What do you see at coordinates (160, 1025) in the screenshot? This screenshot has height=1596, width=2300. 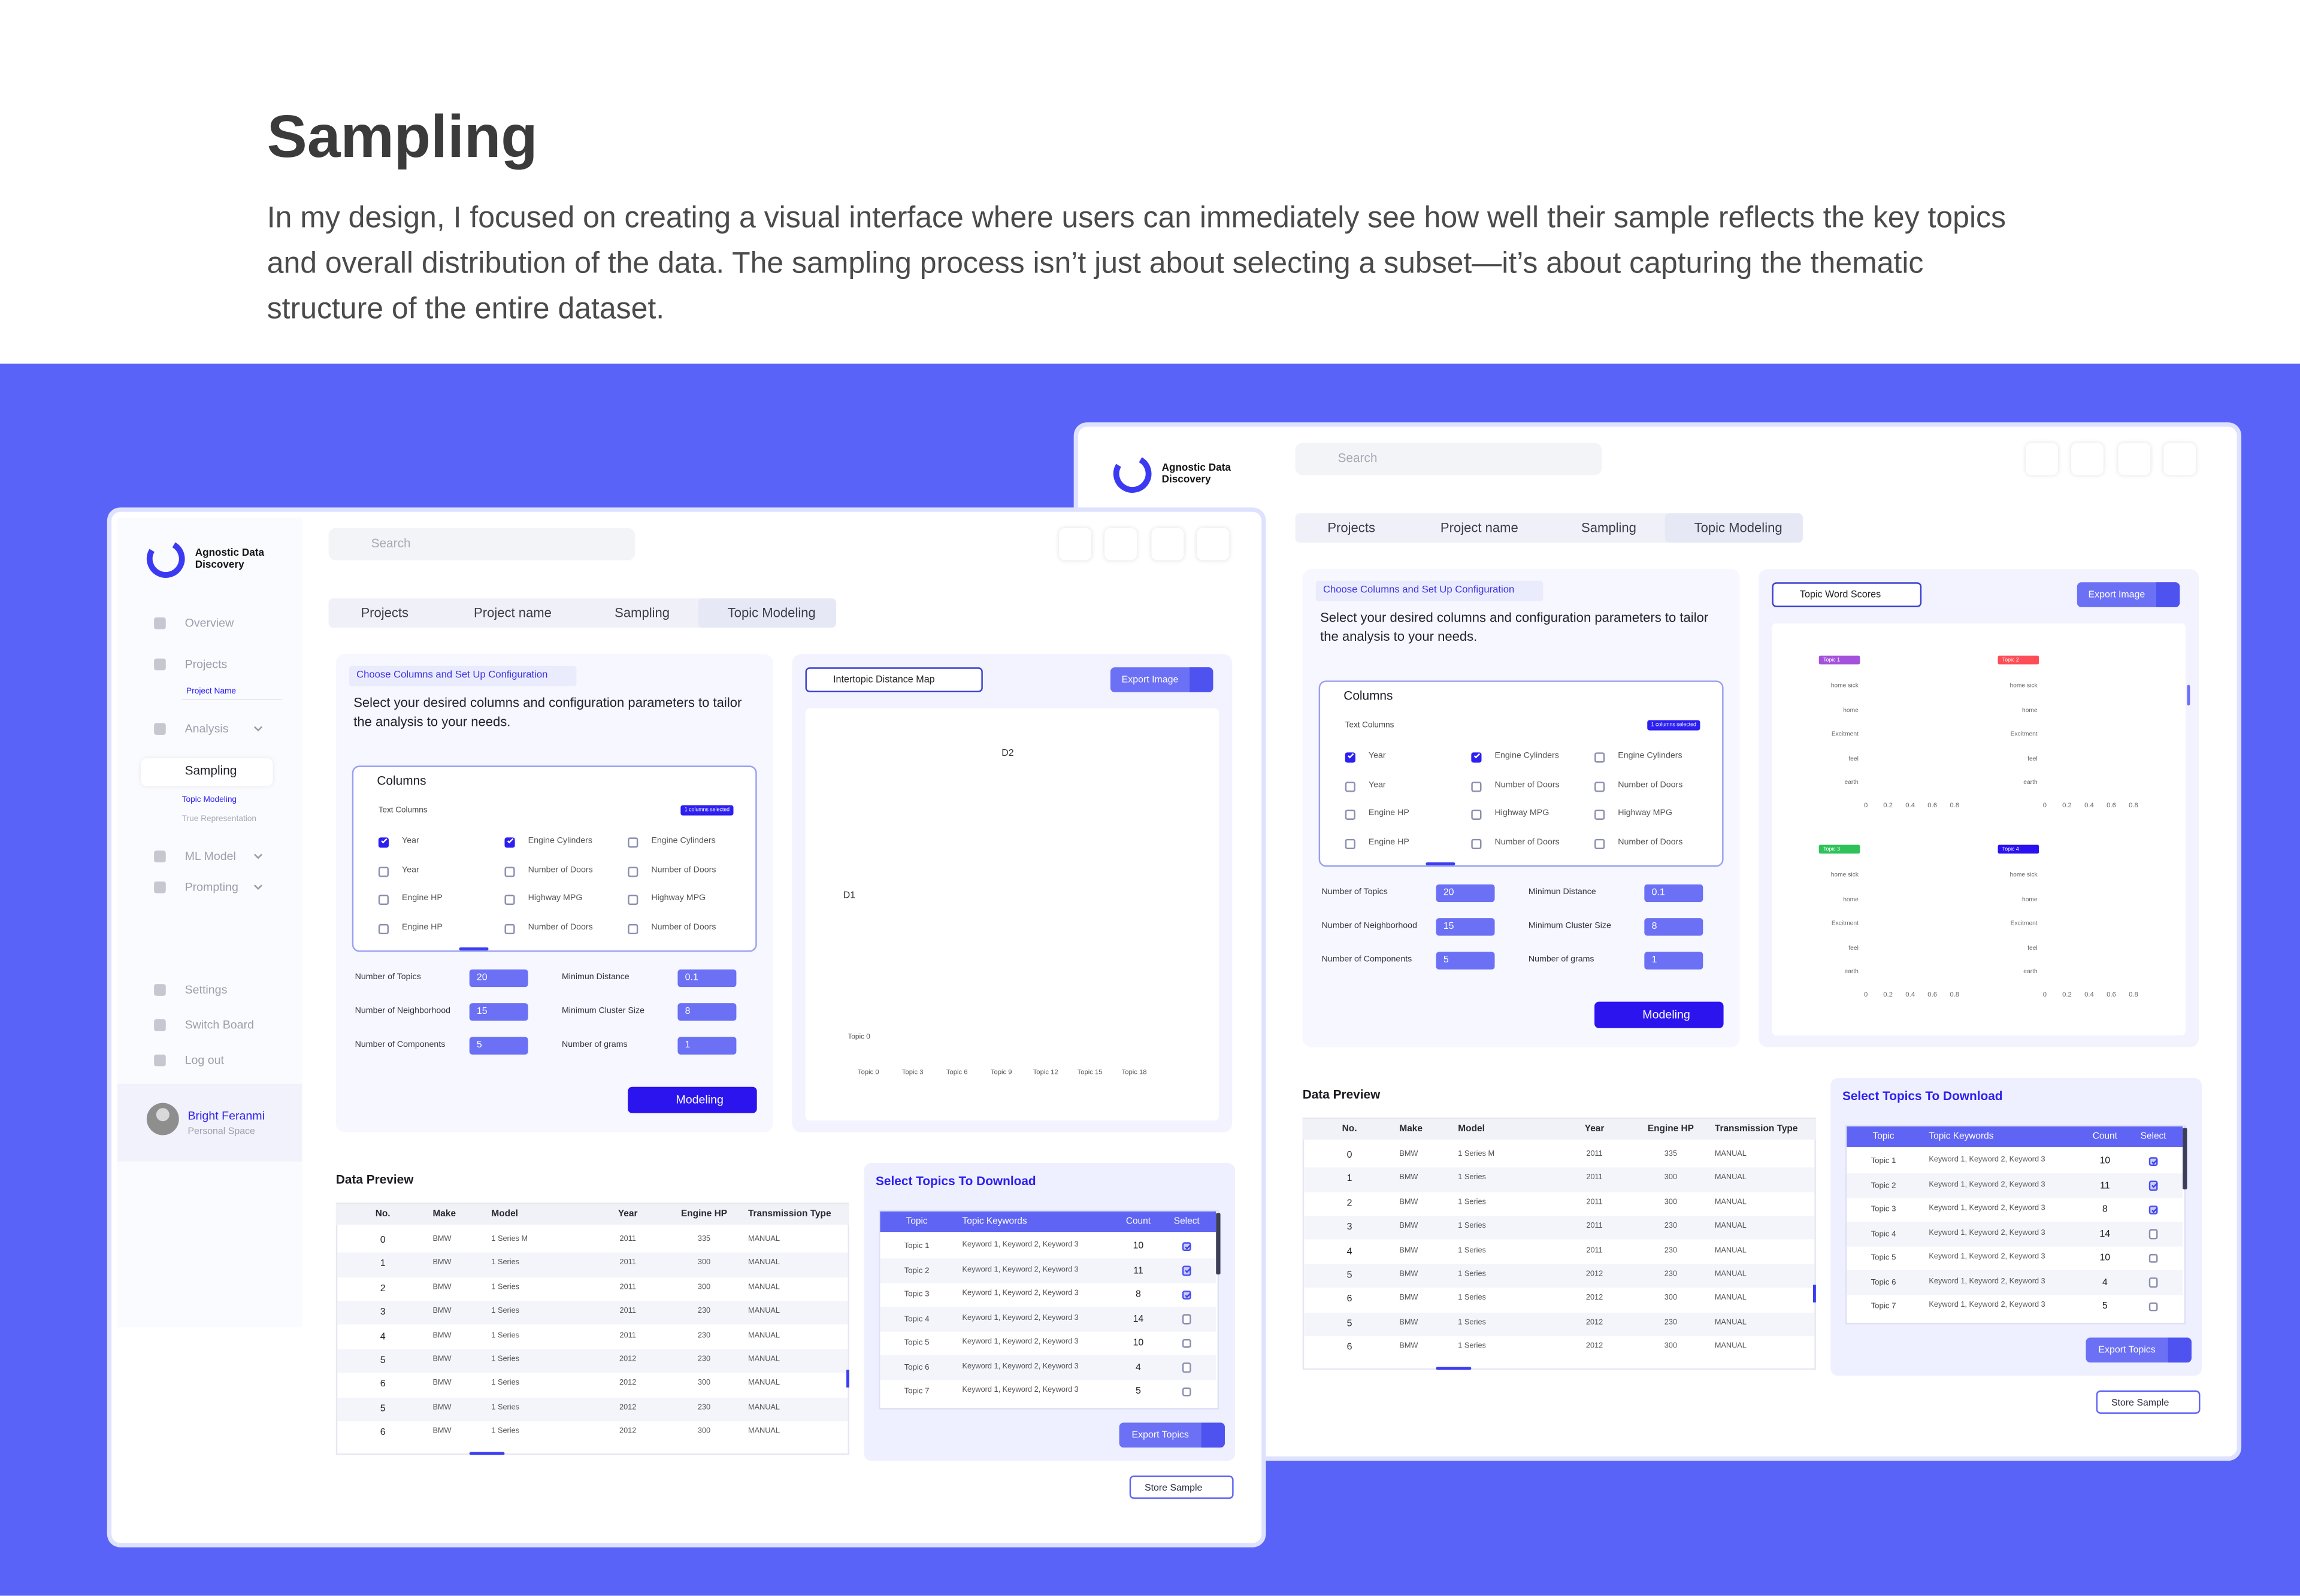 I see `sidebar-icon` at bounding box center [160, 1025].